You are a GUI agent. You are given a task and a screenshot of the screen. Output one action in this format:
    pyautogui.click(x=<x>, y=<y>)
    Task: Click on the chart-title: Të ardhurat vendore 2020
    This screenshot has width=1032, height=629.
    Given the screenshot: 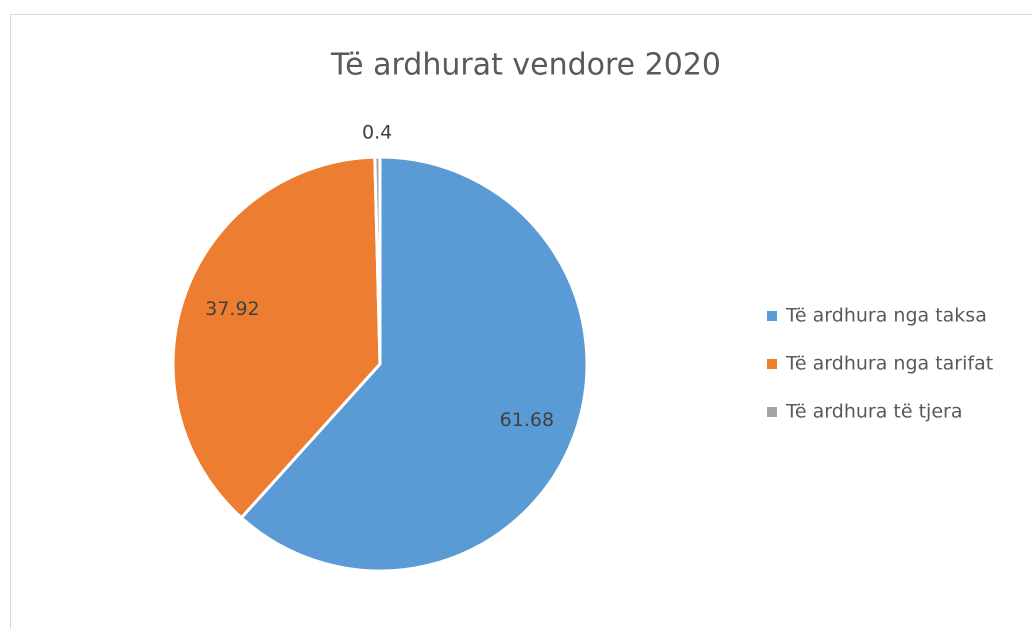 What is the action you would take?
    pyautogui.click(x=525, y=65)
    